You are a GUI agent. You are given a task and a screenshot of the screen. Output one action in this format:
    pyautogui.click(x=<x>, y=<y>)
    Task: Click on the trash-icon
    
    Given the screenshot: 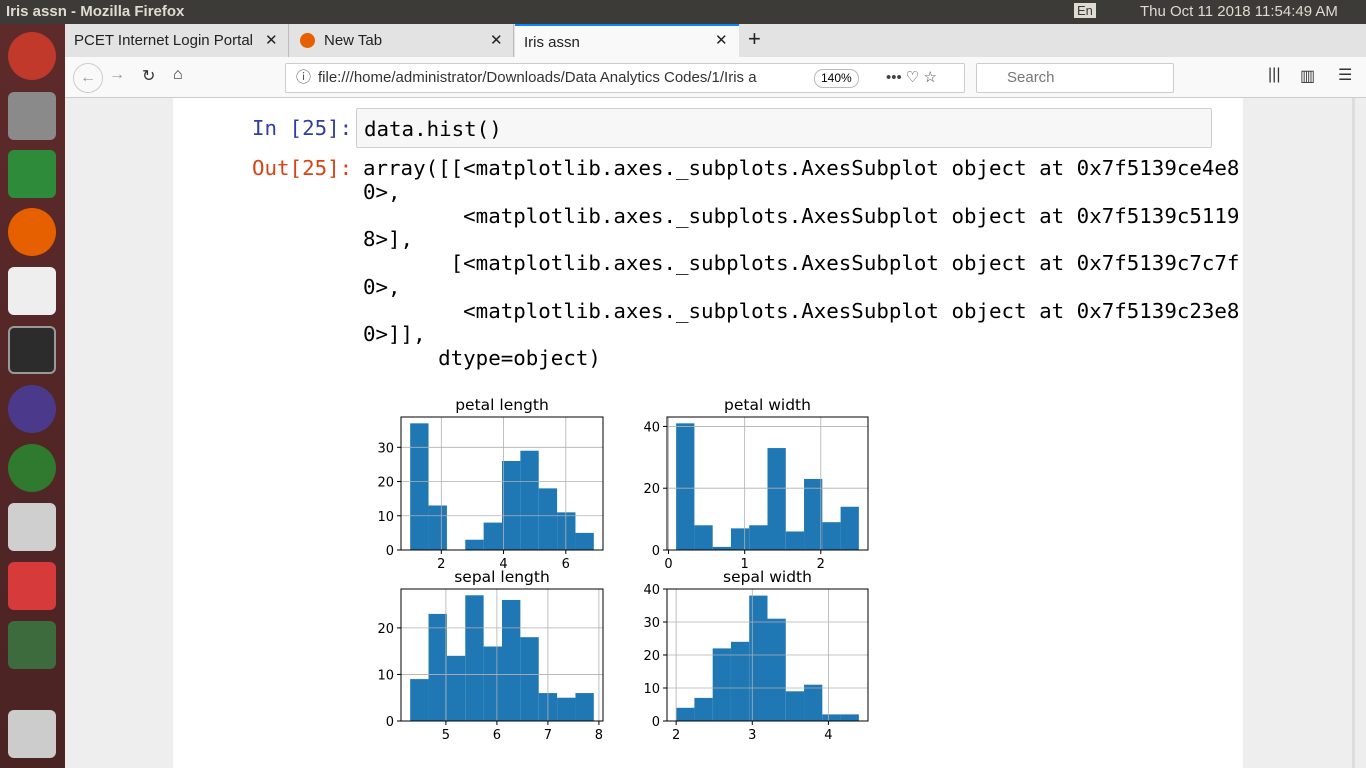 What is the action you would take?
    pyautogui.click(x=32, y=734)
    